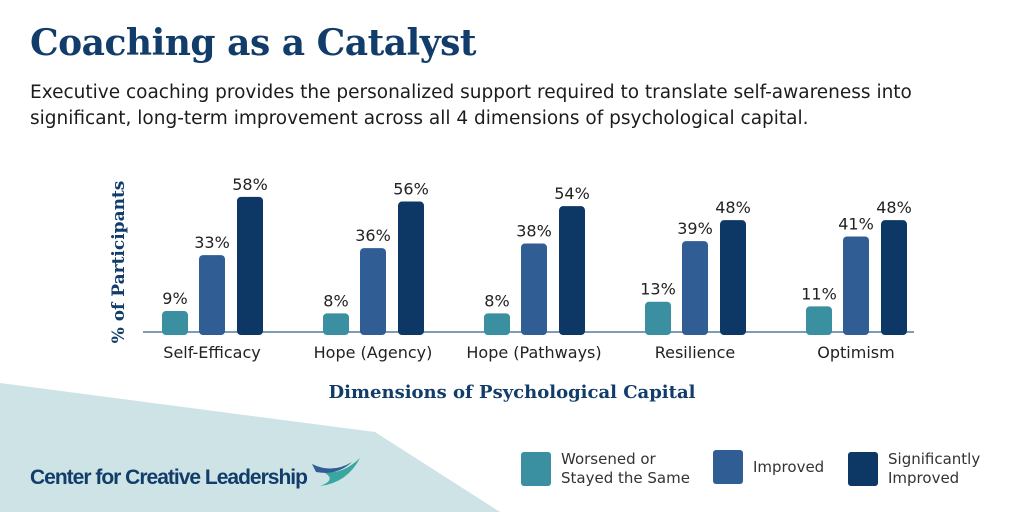 The image size is (1024, 512). I want to click on legend-item: Improved, so click(769, 467).